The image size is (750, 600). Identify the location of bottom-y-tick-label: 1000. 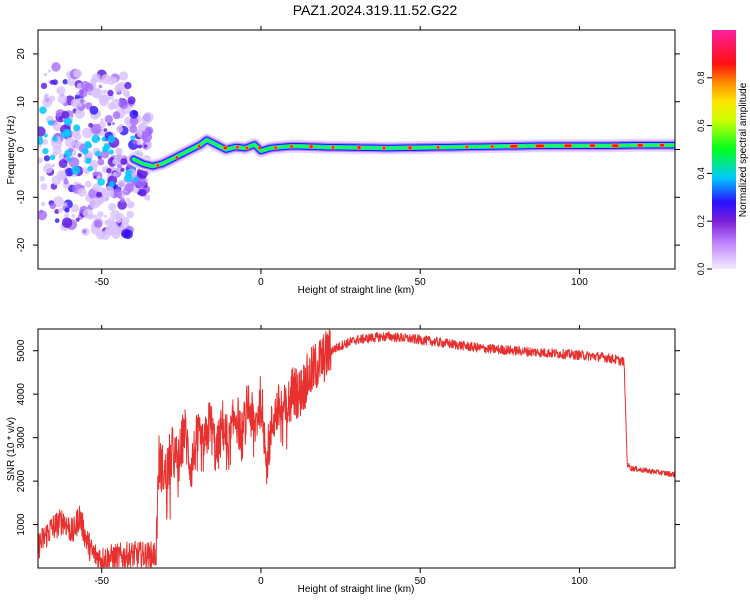
(21, 524).